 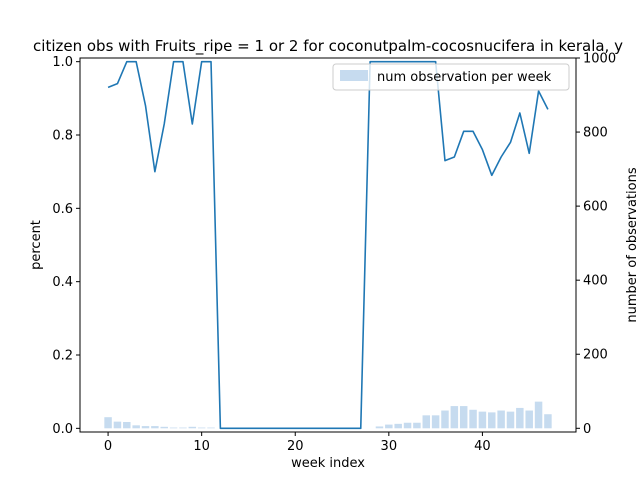 I want to click on y-tick-label: 0.8, so click(x=62, y=136).